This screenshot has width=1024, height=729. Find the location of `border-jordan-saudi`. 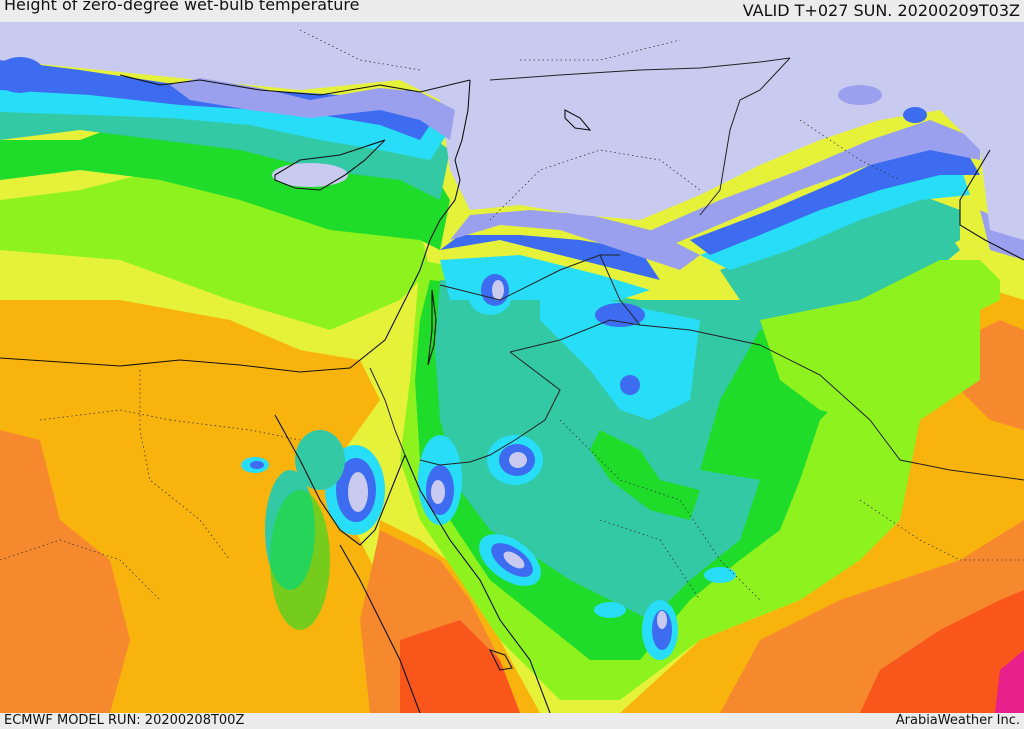

border-jordan-saudi is located at coordinates (766, 400).